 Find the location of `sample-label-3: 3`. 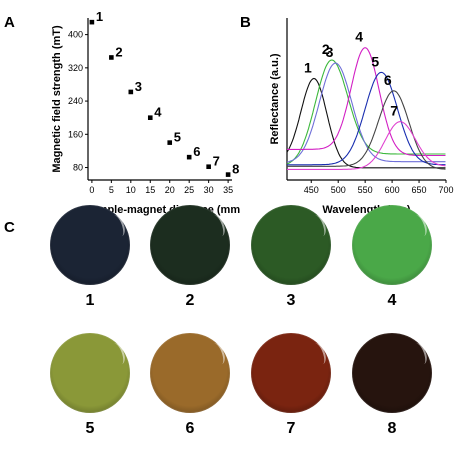

sample-label-3: 3 is located at coordinates (291, 300).